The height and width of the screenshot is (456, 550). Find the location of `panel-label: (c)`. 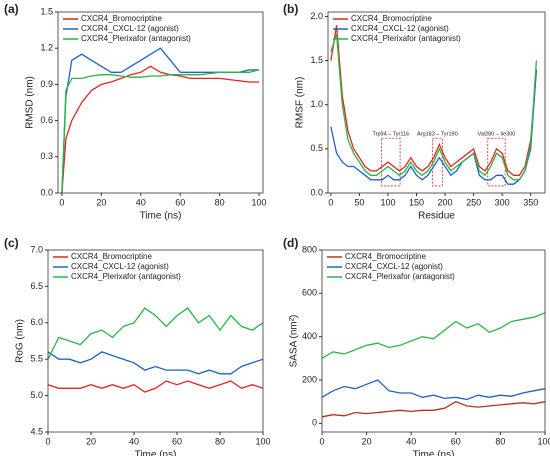

panel-label: (c) is located at coordinates (11, 243).